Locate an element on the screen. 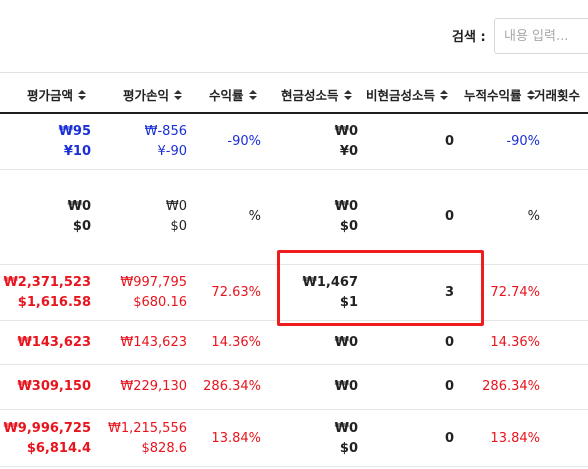 The height and width of the screenshot is (469, 588). search-input is located at coordinates (541, 36).